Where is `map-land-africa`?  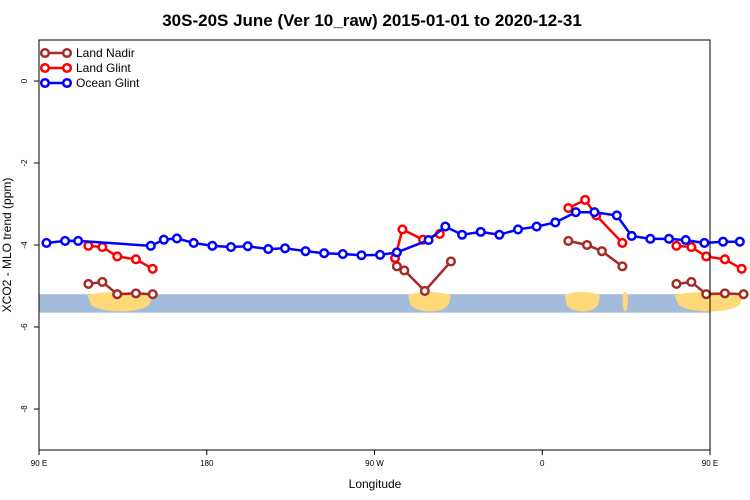
map-land-africa is located at coordinates (582, 301).